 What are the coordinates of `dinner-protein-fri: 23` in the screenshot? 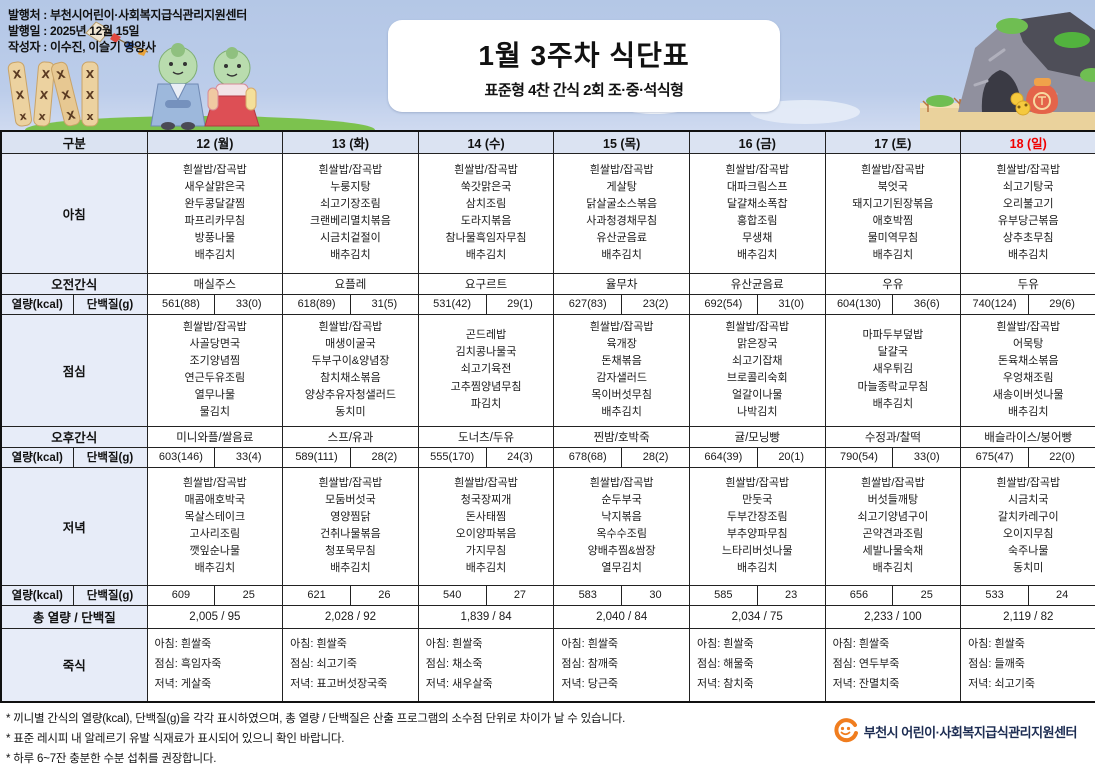 It's located at (791, 595).